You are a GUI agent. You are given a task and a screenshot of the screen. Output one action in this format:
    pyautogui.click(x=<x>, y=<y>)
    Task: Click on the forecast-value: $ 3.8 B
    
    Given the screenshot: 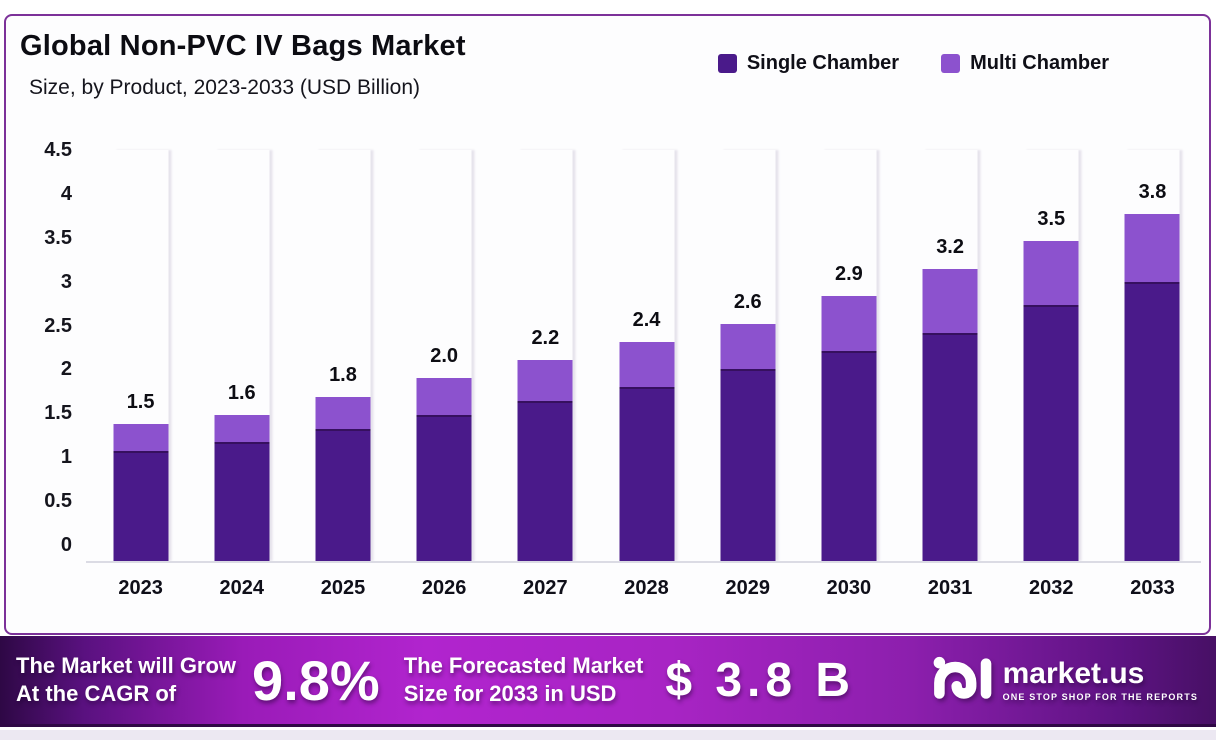 What is the action you would take?
    pyautogui.click(x=760, y=680)
    